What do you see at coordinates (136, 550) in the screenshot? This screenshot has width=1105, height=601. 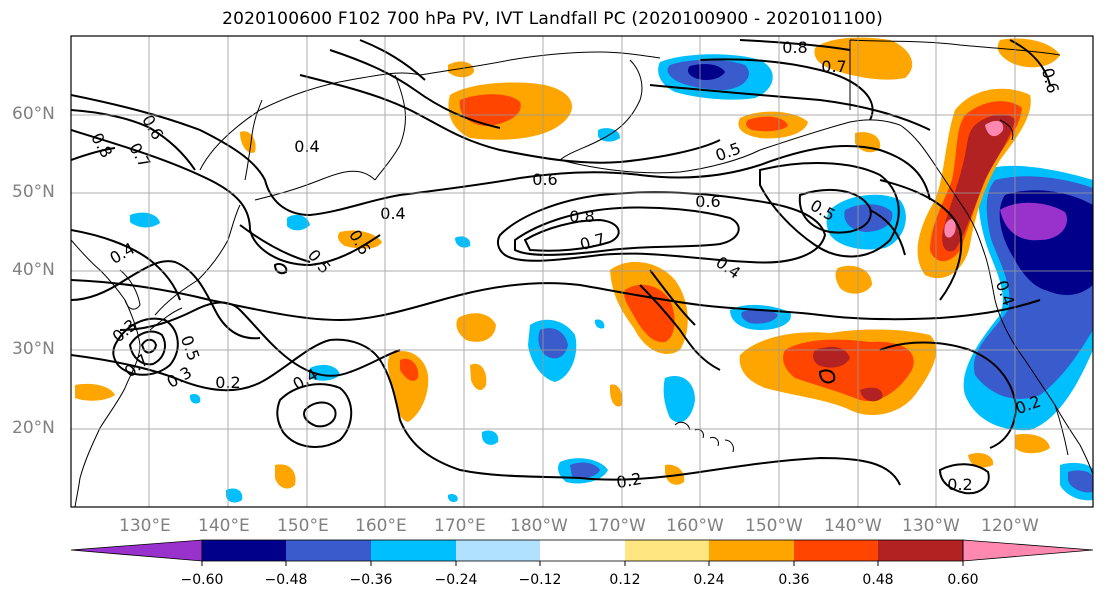 I see `colorbar-extend-low` at bounding box center [136, 550].